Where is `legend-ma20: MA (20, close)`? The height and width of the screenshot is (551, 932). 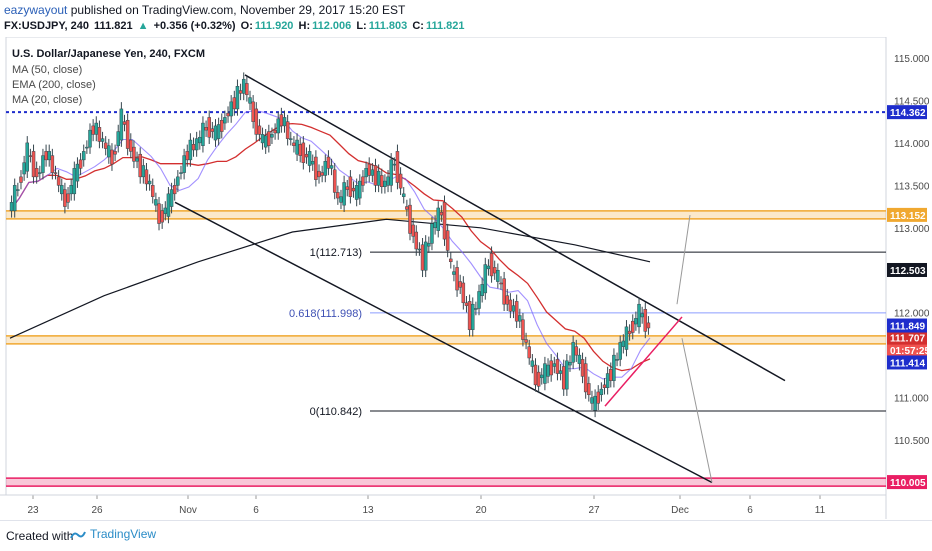
legend-ma20: MA (20, close) is located at coordinates (47, 100).